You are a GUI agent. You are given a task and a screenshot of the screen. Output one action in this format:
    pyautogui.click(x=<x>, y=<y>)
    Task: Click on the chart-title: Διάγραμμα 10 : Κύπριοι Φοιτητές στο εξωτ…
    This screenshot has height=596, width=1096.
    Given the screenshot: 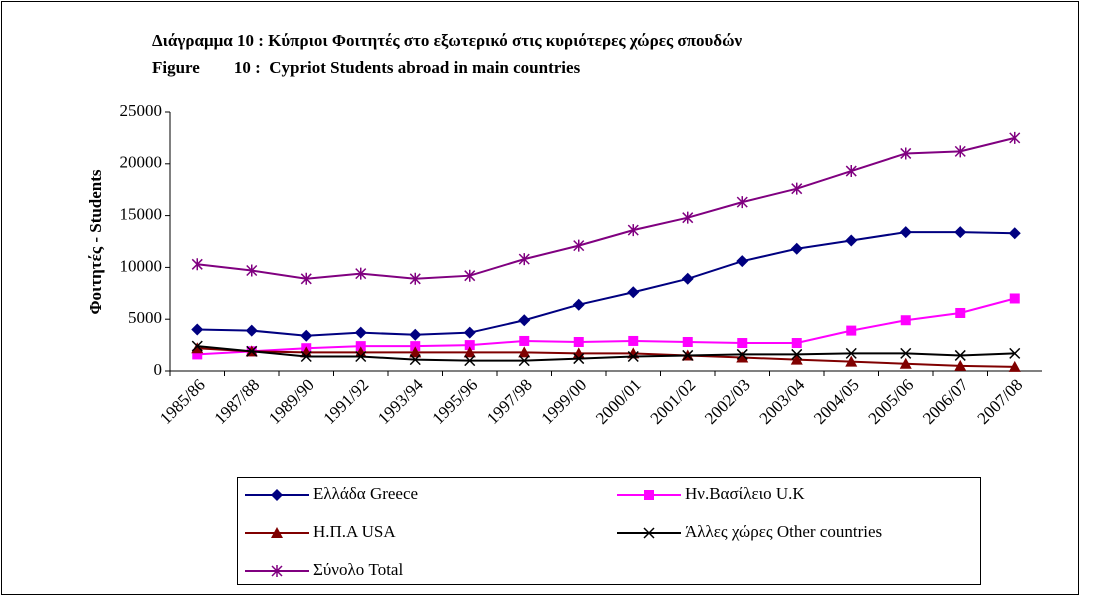 What is the action you would take?
    pyautogui.click(x=447, y=40)
    